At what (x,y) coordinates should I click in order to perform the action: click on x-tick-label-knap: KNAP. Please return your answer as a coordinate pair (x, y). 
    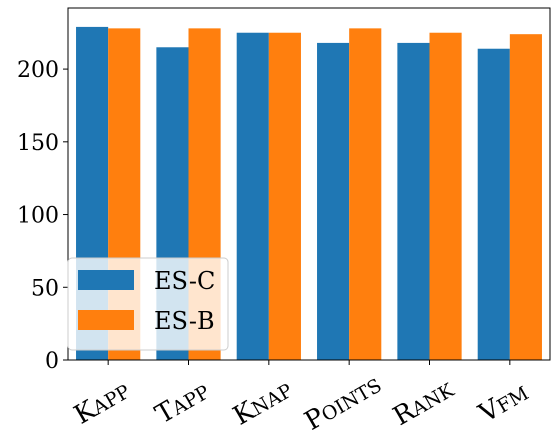
    Looking at the image, I should click on (262, 402).